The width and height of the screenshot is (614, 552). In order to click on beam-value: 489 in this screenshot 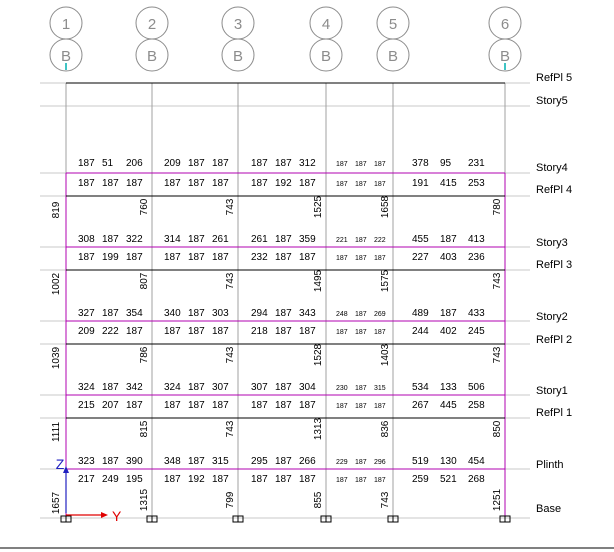, I will do `click(420, 313)`.